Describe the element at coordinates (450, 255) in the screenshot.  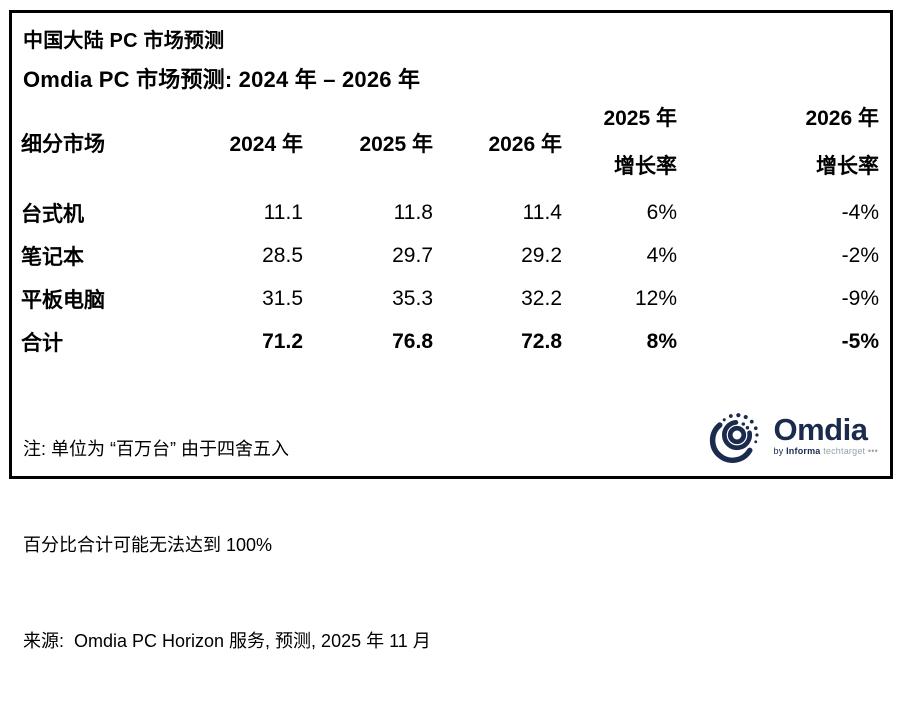
I see `table-row-notebook: 笔记本 28.5 29.7 29.2 4% -2%` at that location.